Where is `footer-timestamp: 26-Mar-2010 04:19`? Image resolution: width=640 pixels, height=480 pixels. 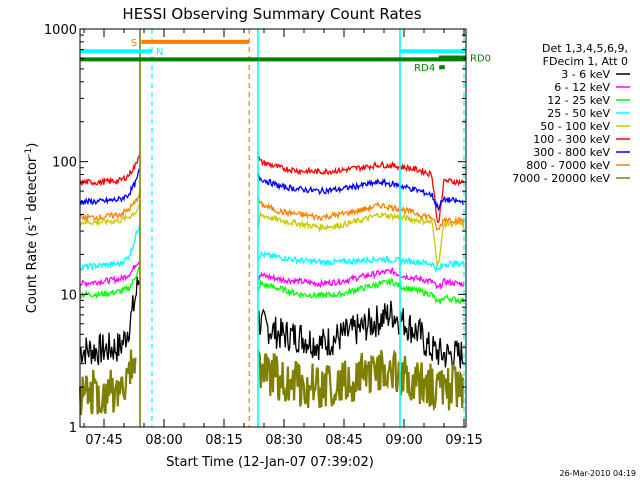 footer-timestamp: 26-Mar-2010 04:19 is located at coordinates (598, 473).